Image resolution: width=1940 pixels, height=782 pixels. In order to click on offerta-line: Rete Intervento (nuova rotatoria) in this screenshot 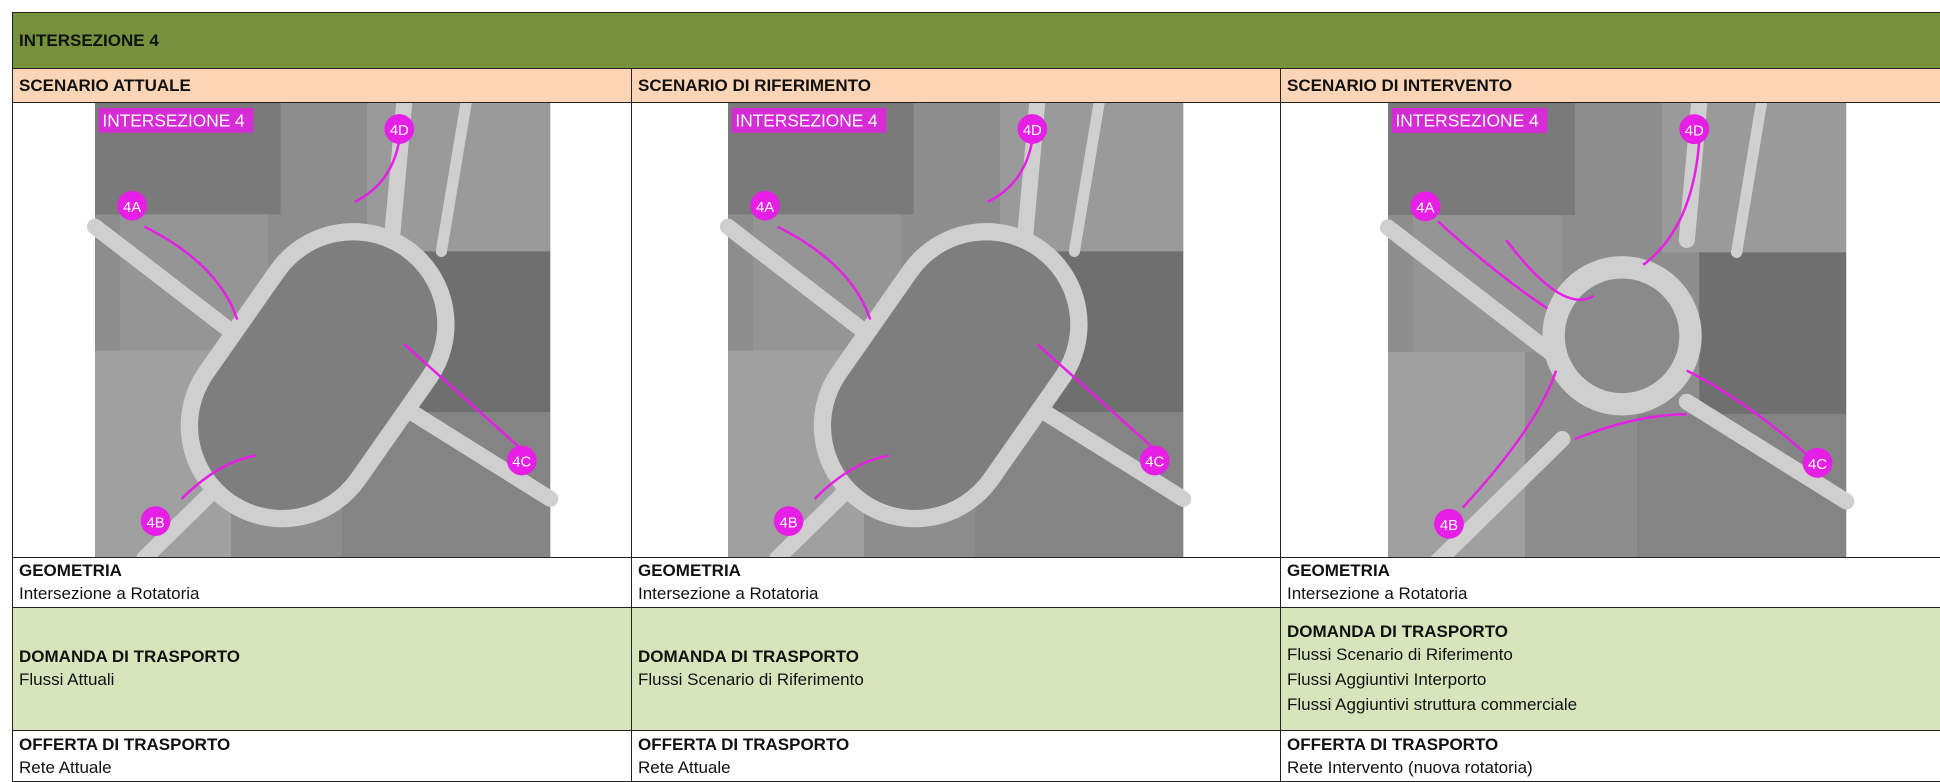, I will do `click(1611, 767)`.